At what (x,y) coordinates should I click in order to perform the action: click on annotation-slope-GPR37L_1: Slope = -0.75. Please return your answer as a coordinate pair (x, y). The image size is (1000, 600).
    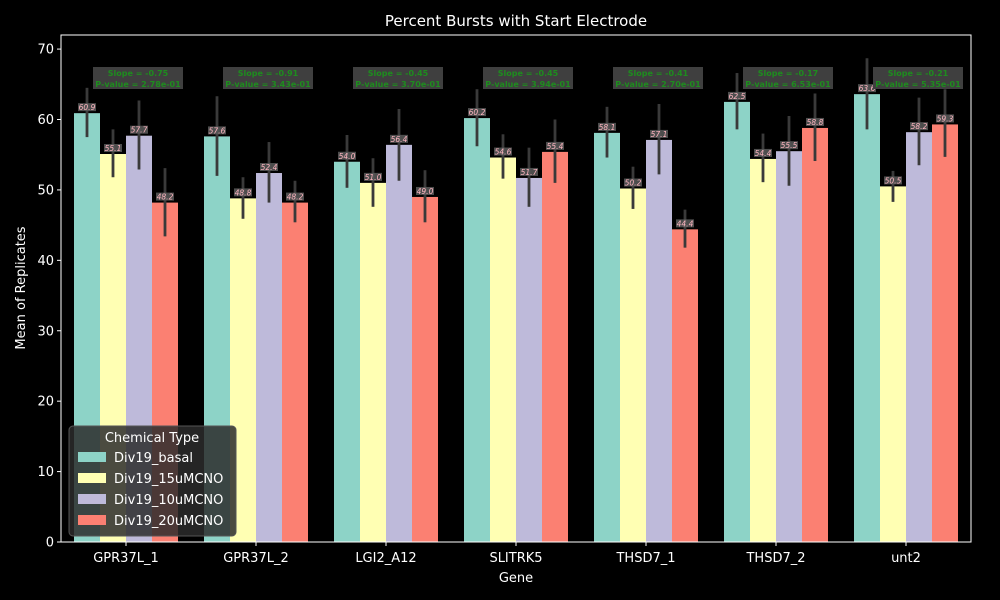
    Looking at the image, I should click on (138, 73).